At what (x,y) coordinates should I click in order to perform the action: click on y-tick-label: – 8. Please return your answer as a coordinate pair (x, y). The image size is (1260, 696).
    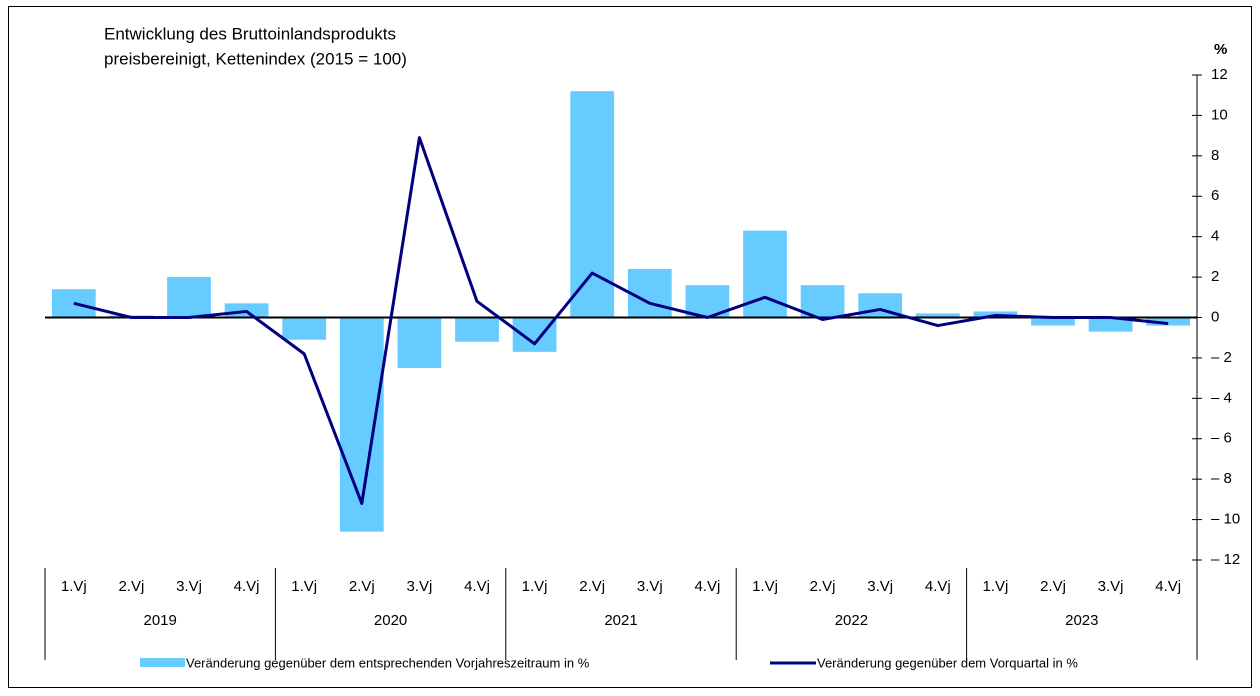
    Looking at the image, I should click on (1221, 478).